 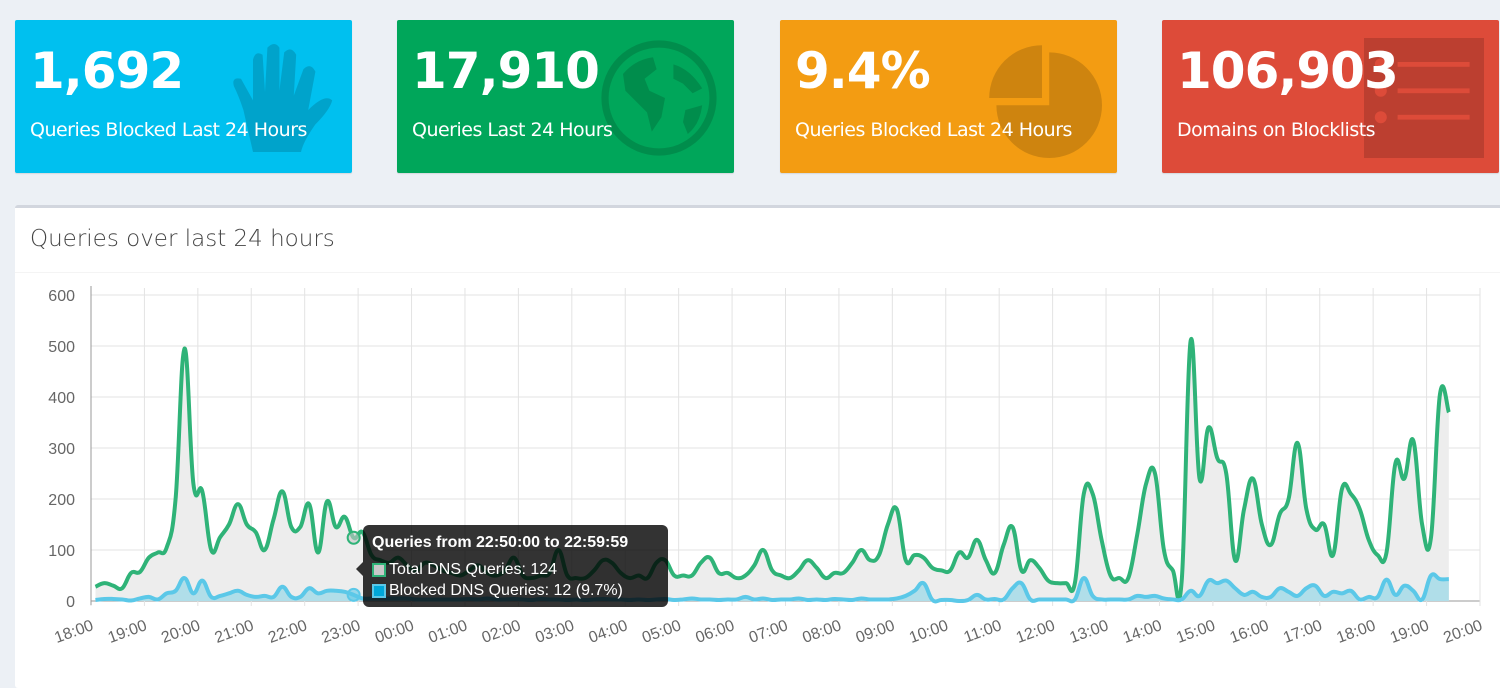 I want to click on stat-value: 17,910, so click(x=506, y=71).